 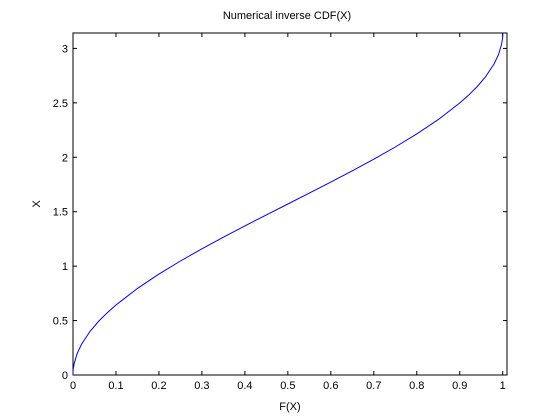 I want to click on y-tick-label: 0.5, so click(x=60, y=322).